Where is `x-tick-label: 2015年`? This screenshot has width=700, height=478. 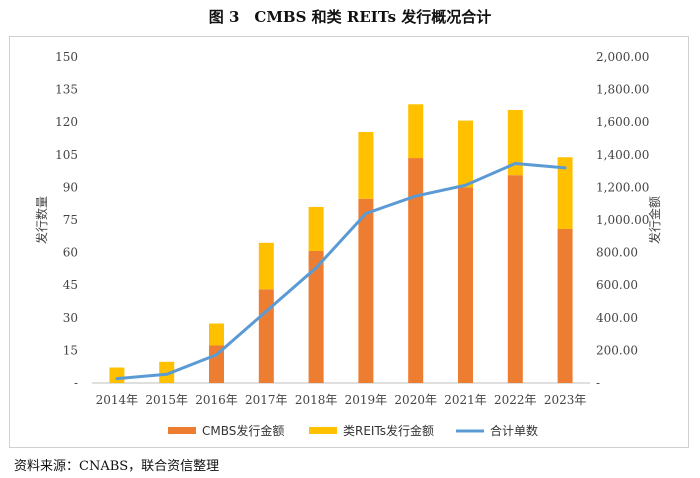
x-tick-label: 2015年 is located at coordinates (166, 400).